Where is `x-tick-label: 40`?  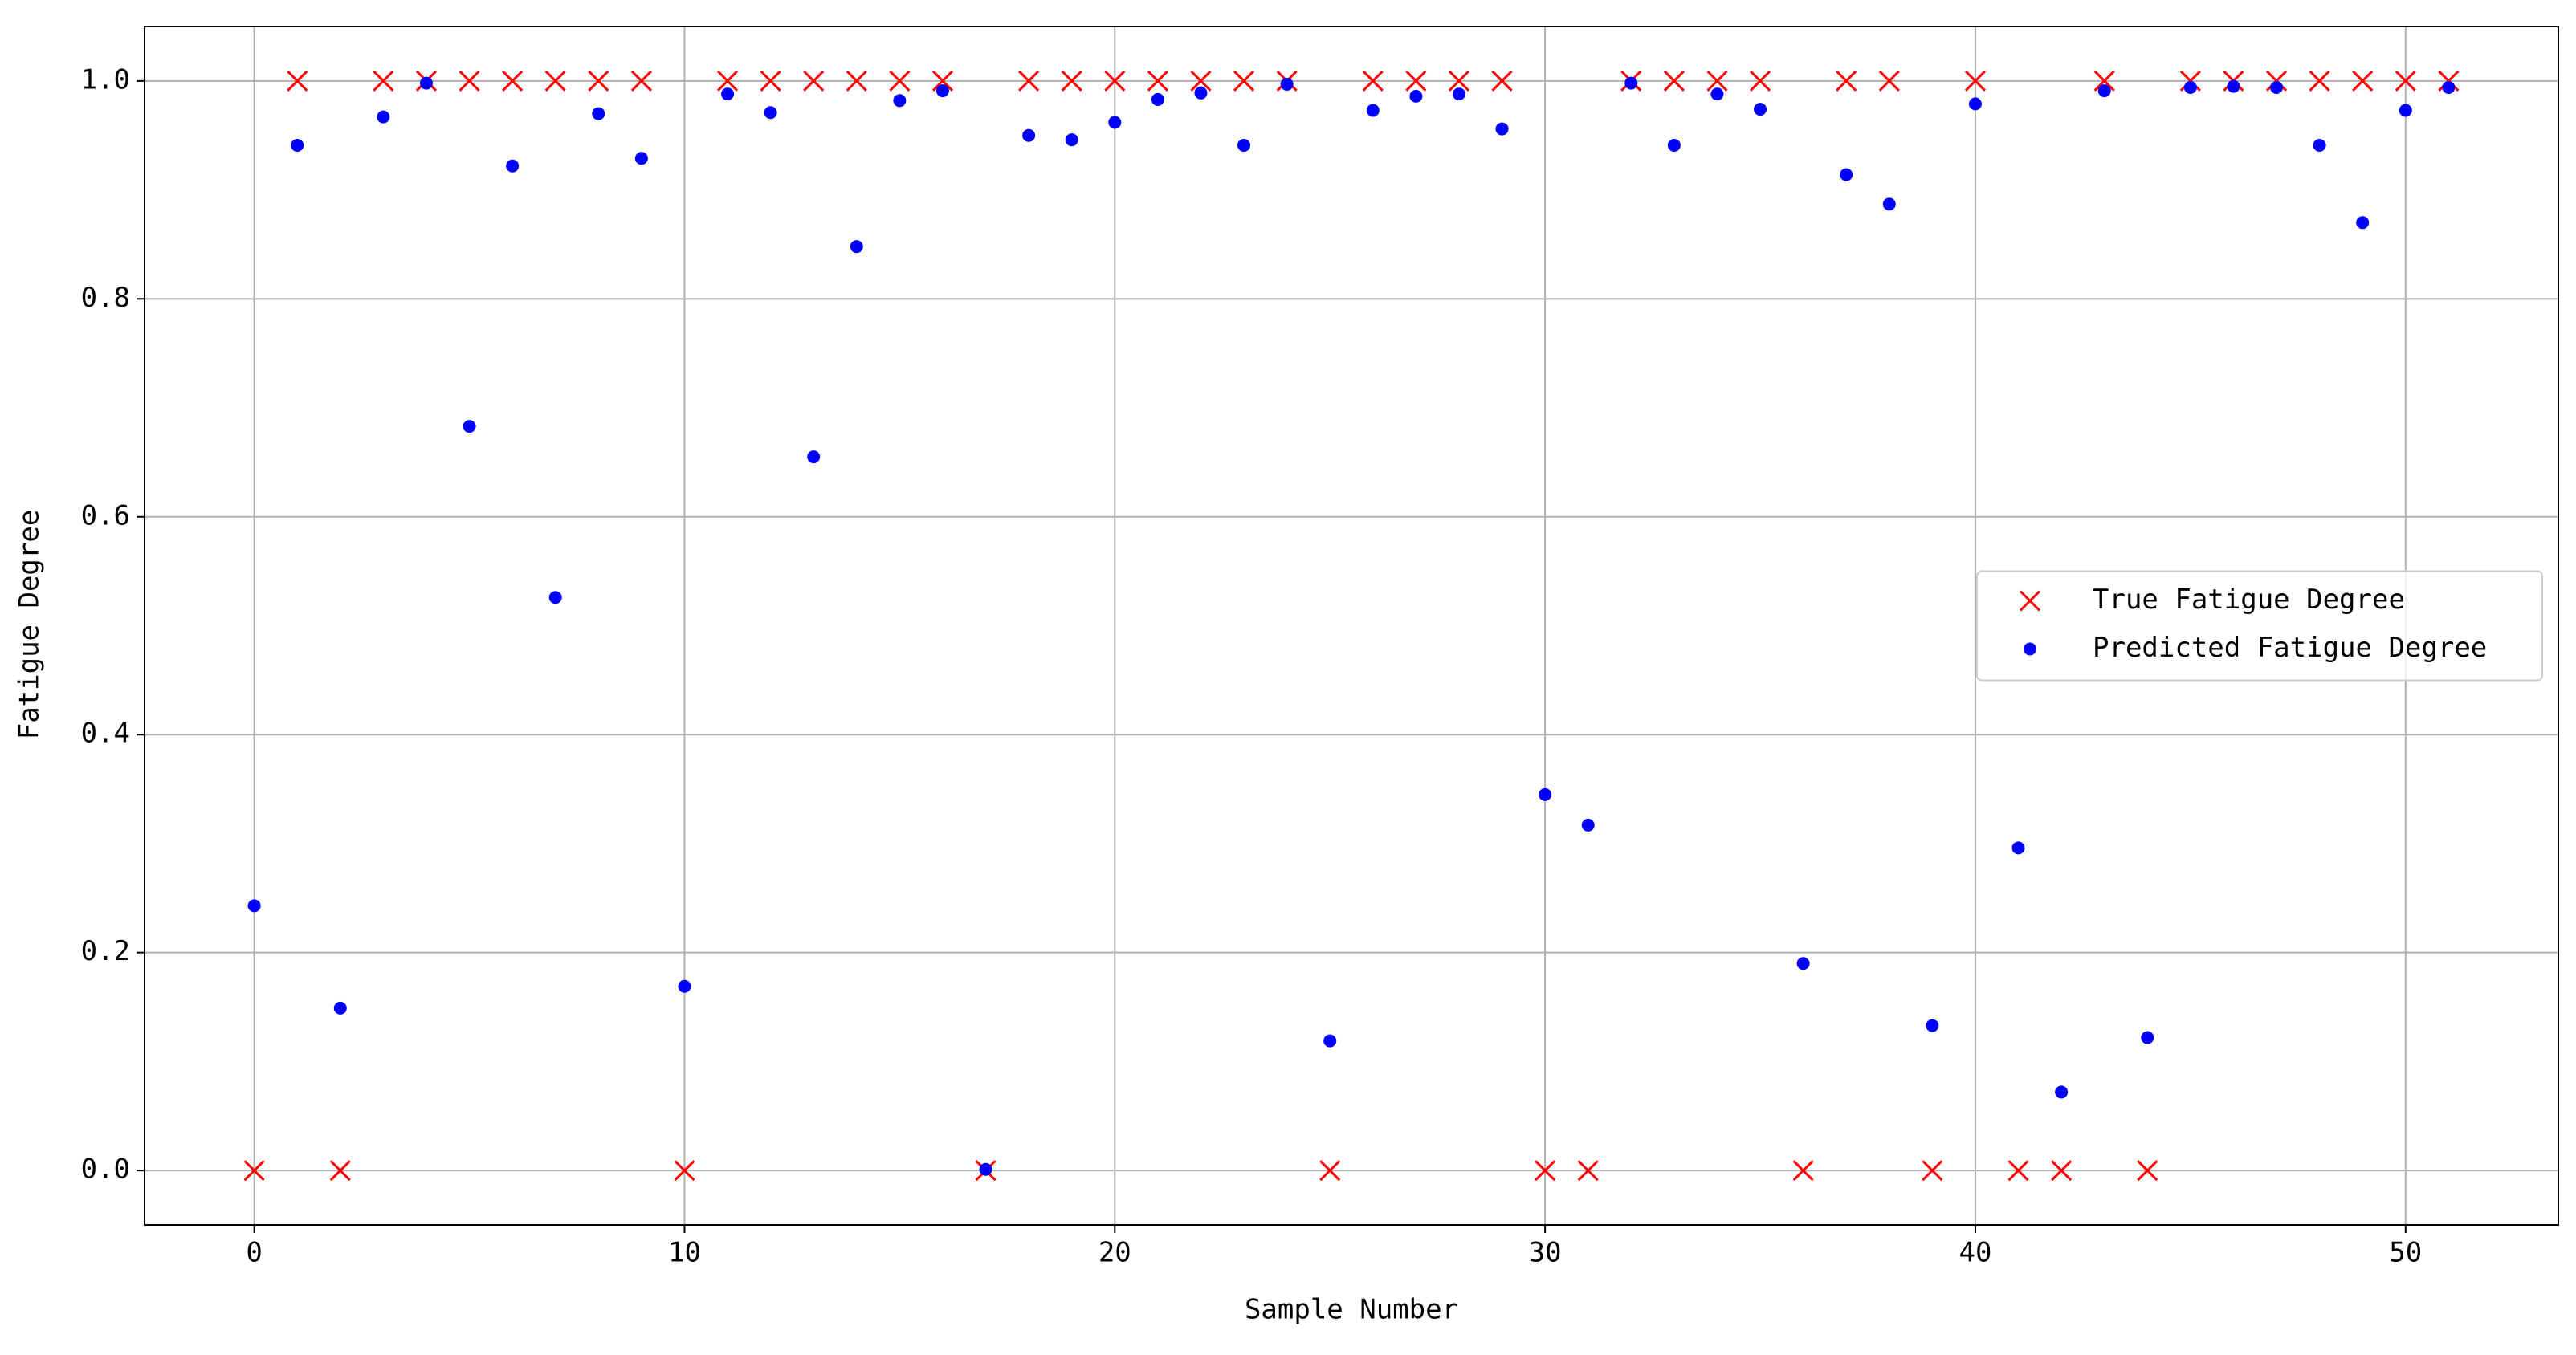
x-tick-label: 40 is located at coordinates (1975, 1253).